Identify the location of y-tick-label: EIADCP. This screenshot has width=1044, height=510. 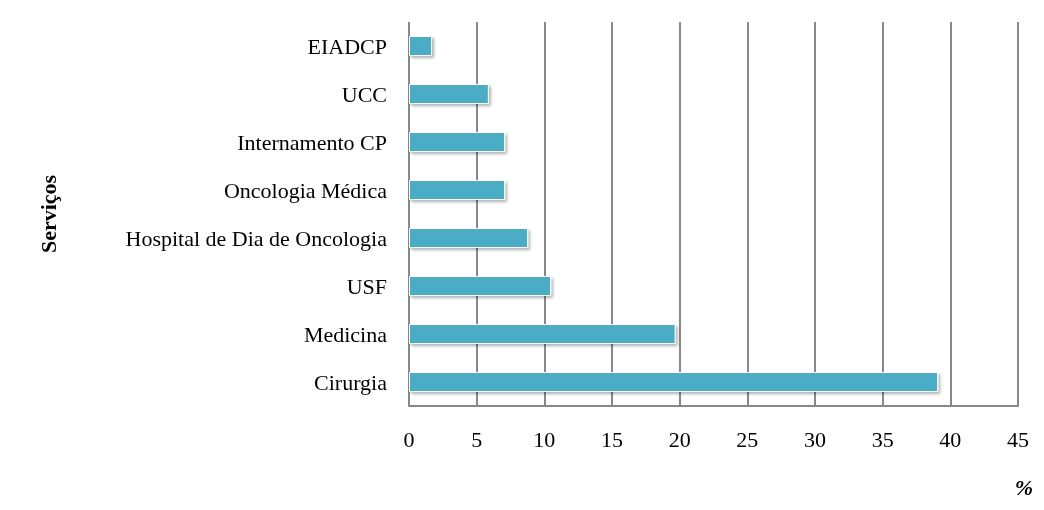
(347, 46).